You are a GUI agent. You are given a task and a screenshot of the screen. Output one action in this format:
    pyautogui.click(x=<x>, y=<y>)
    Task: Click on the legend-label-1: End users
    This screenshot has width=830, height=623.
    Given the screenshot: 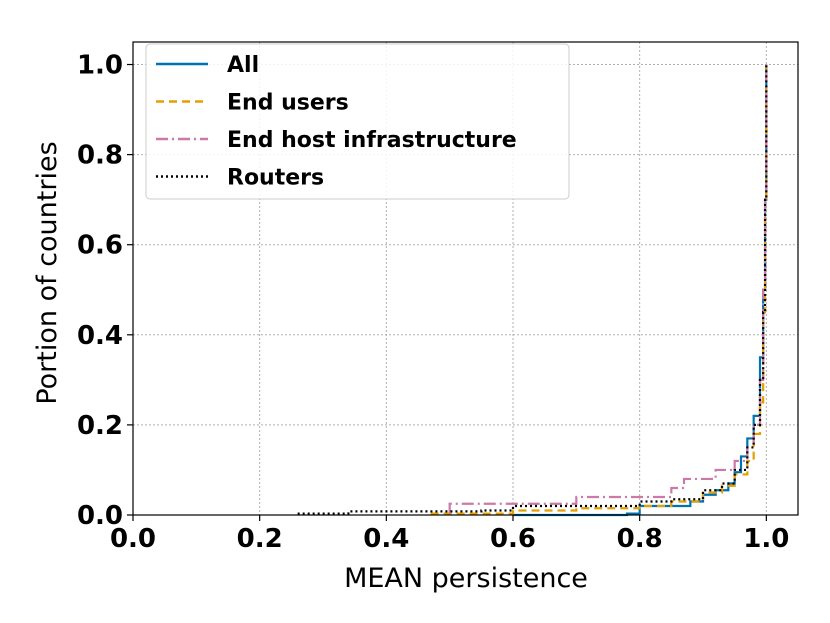 What is the action you would take?
    pyautogui.click(x=288, y=103)
    